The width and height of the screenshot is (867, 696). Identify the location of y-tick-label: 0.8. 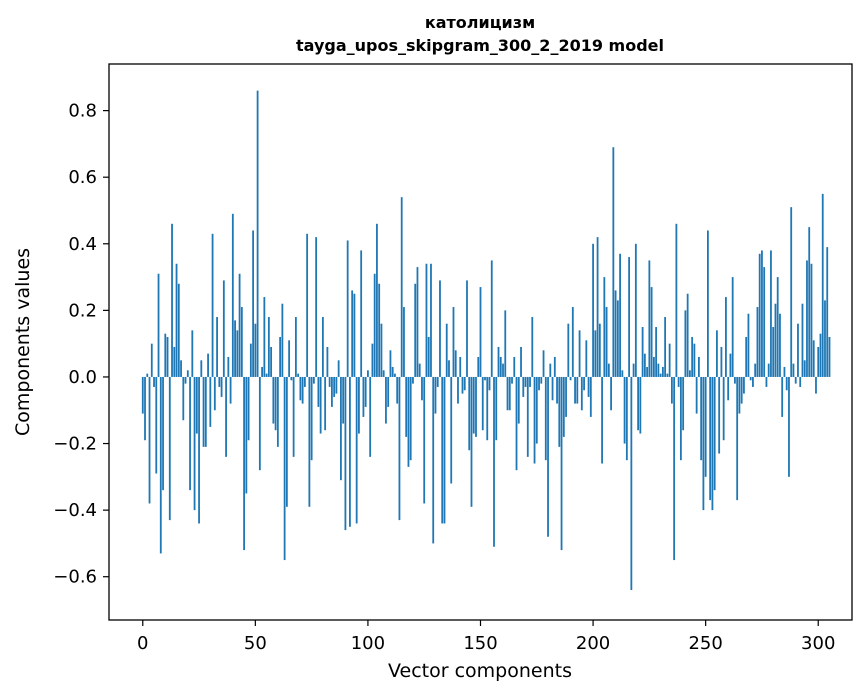
(82, 111).